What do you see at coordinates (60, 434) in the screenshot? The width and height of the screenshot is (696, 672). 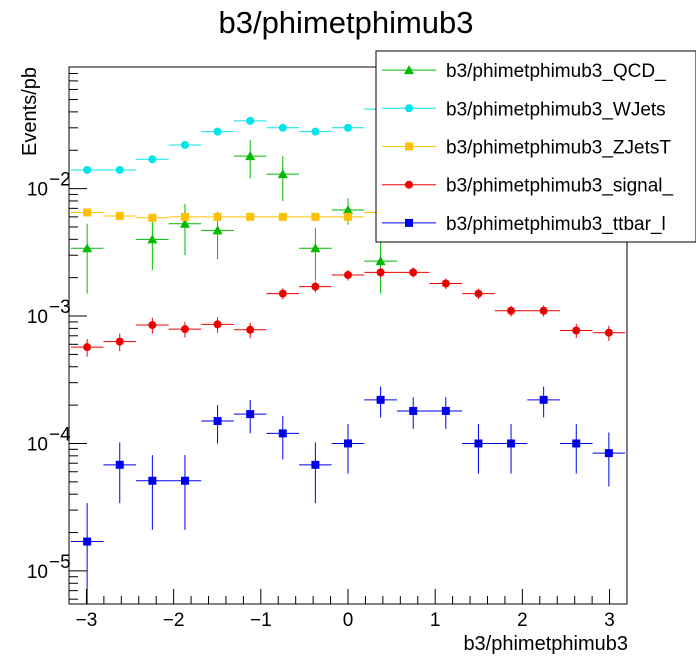 I see `y-tick-exponent: −4` at bounding box center [60, 434].